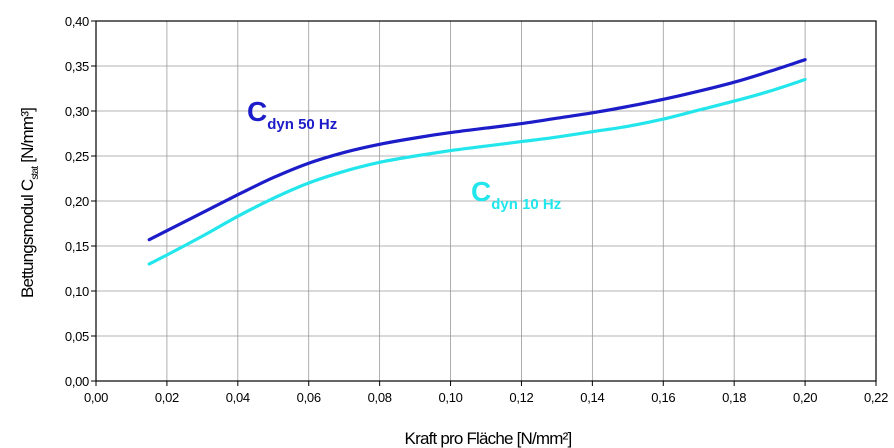 Image resolution: width=894 pixels, height=448 pixels. Describe the element at coordinates (77, 21) in the screenshot. I see `y-tick-label: 0,40` at that location.